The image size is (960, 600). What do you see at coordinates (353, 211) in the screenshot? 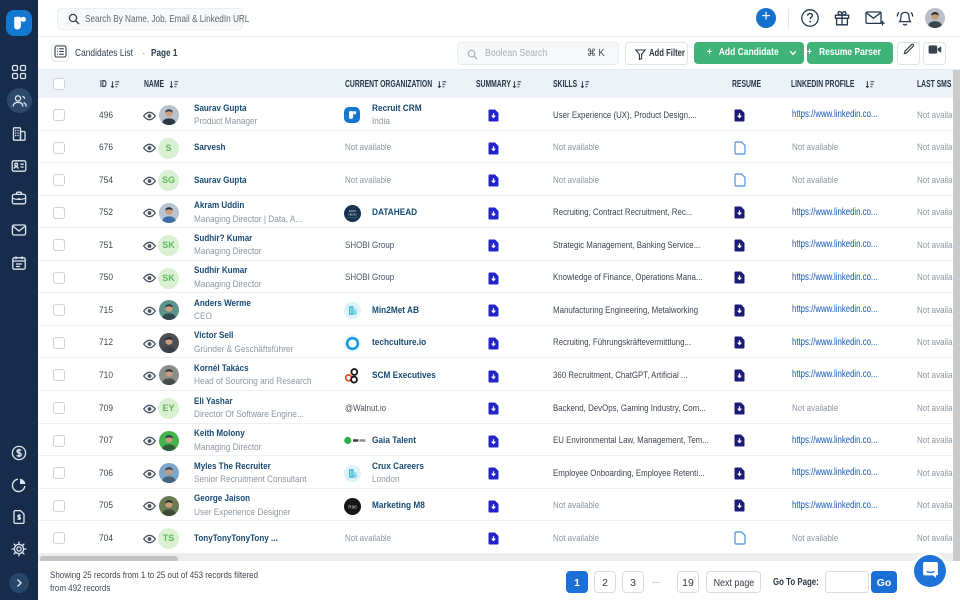
I see `svg-text: DATA` at bounding box center [353, 211].